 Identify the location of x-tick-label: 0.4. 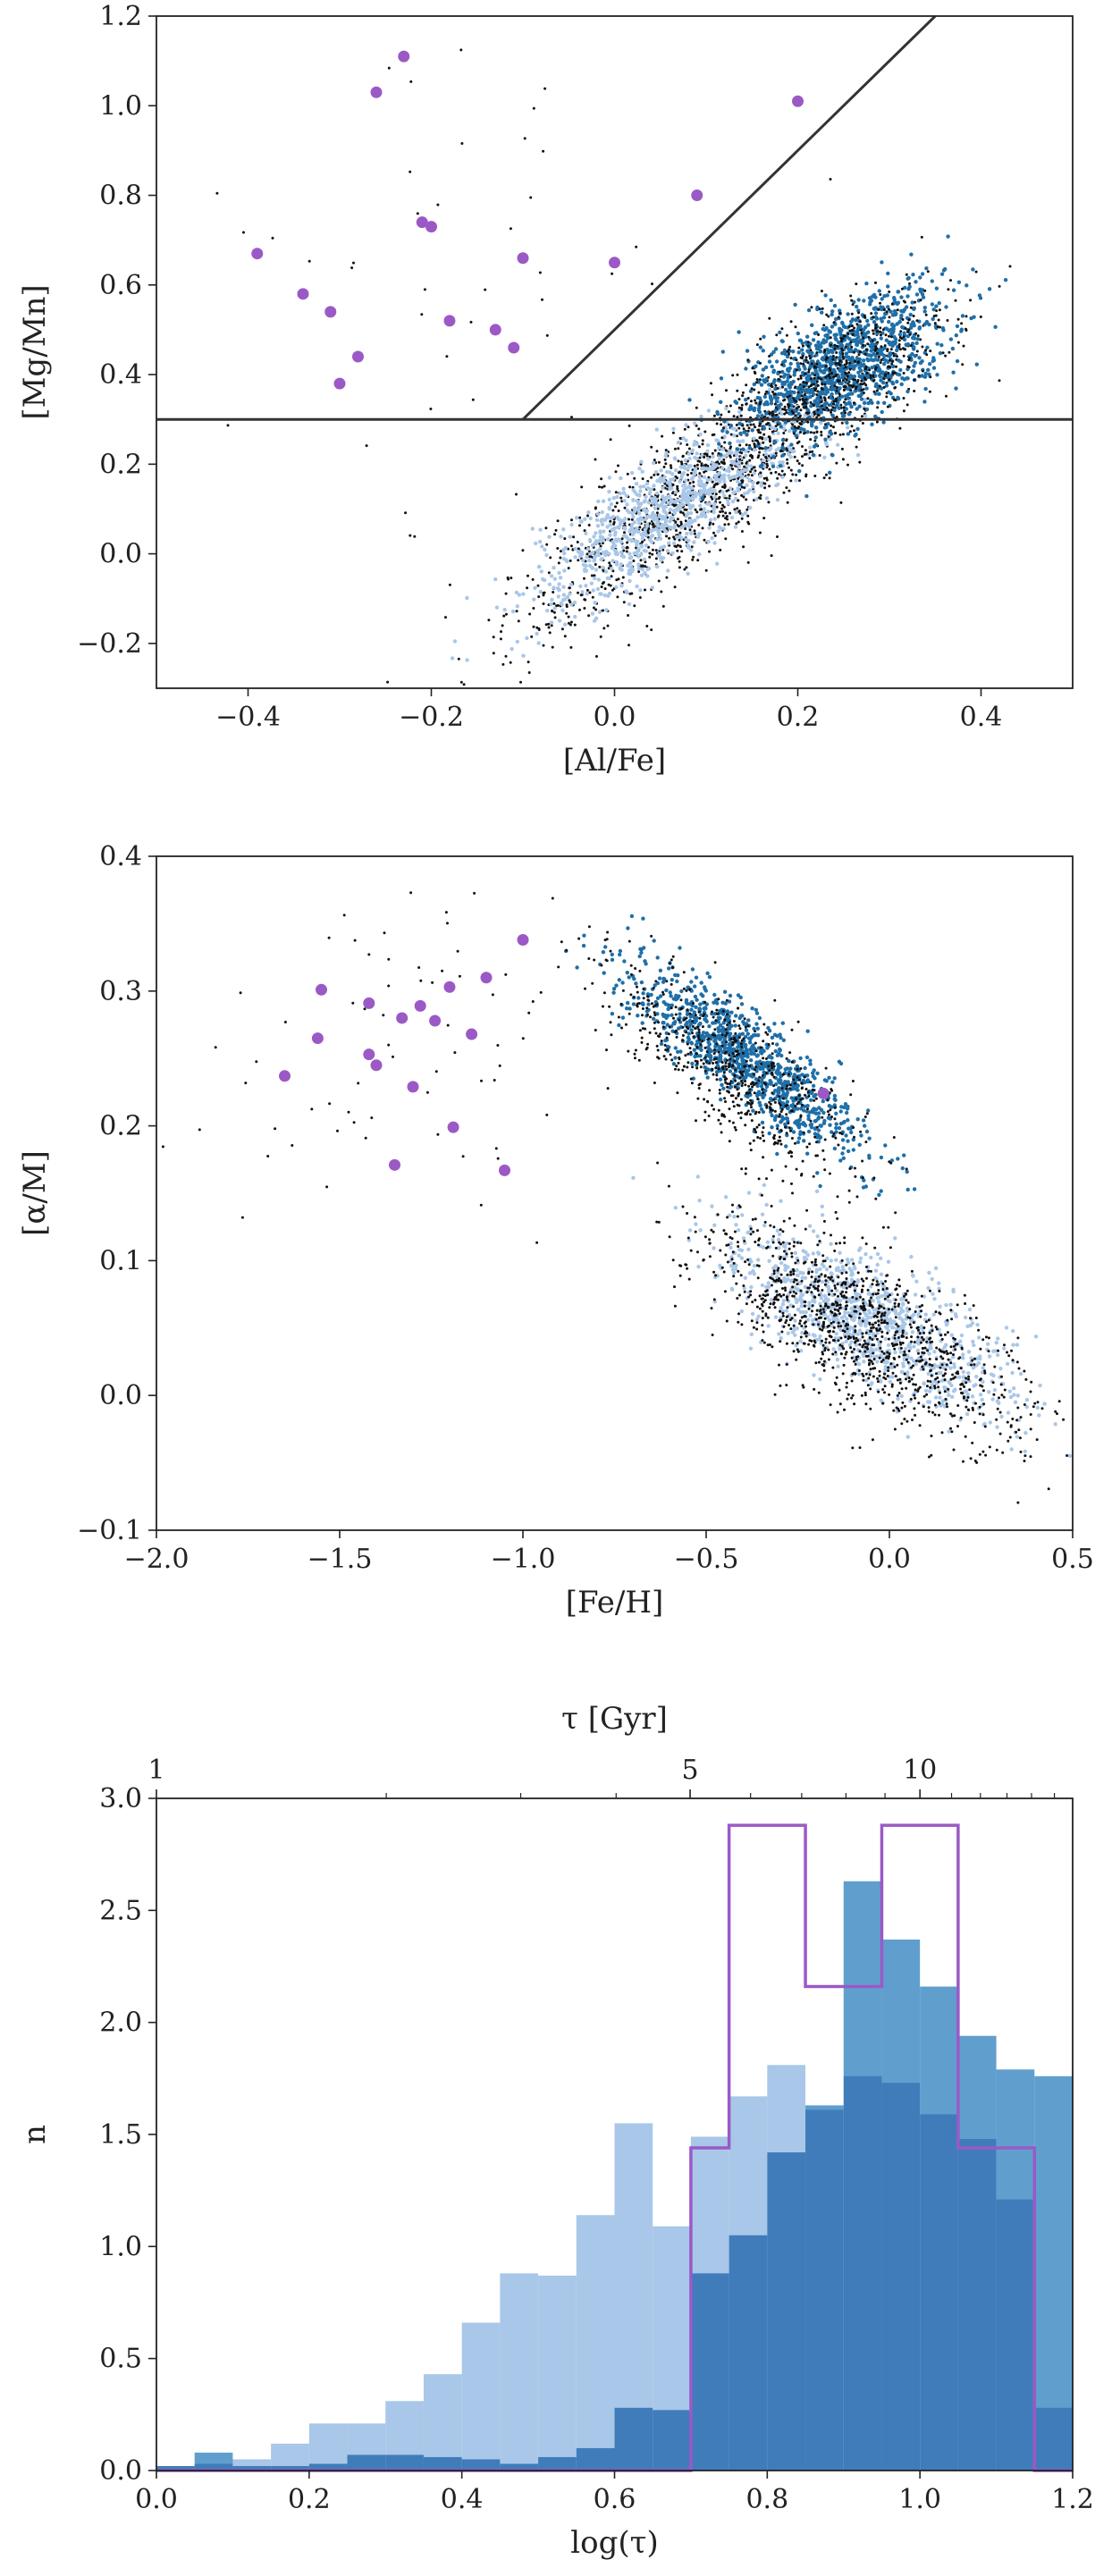
(981, 718).